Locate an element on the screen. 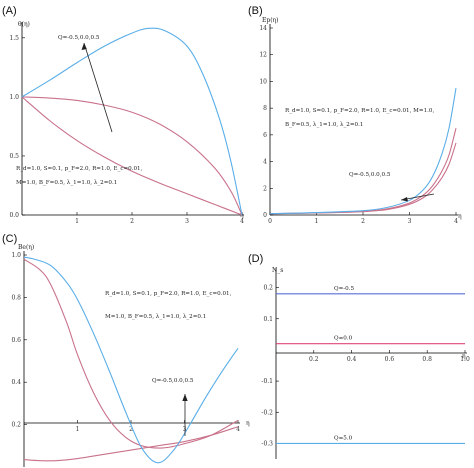 The image size is (474, 468). x-tick-label: 0.4 is located at coordinates (352, 359).